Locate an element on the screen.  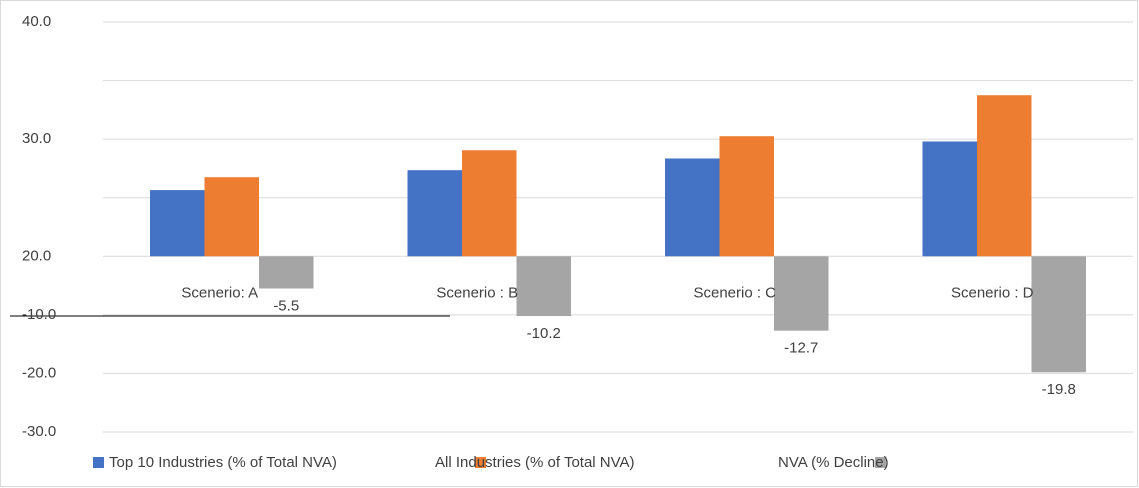
x-tick-label: Scenerio : C is located at coordinates (734, 292).